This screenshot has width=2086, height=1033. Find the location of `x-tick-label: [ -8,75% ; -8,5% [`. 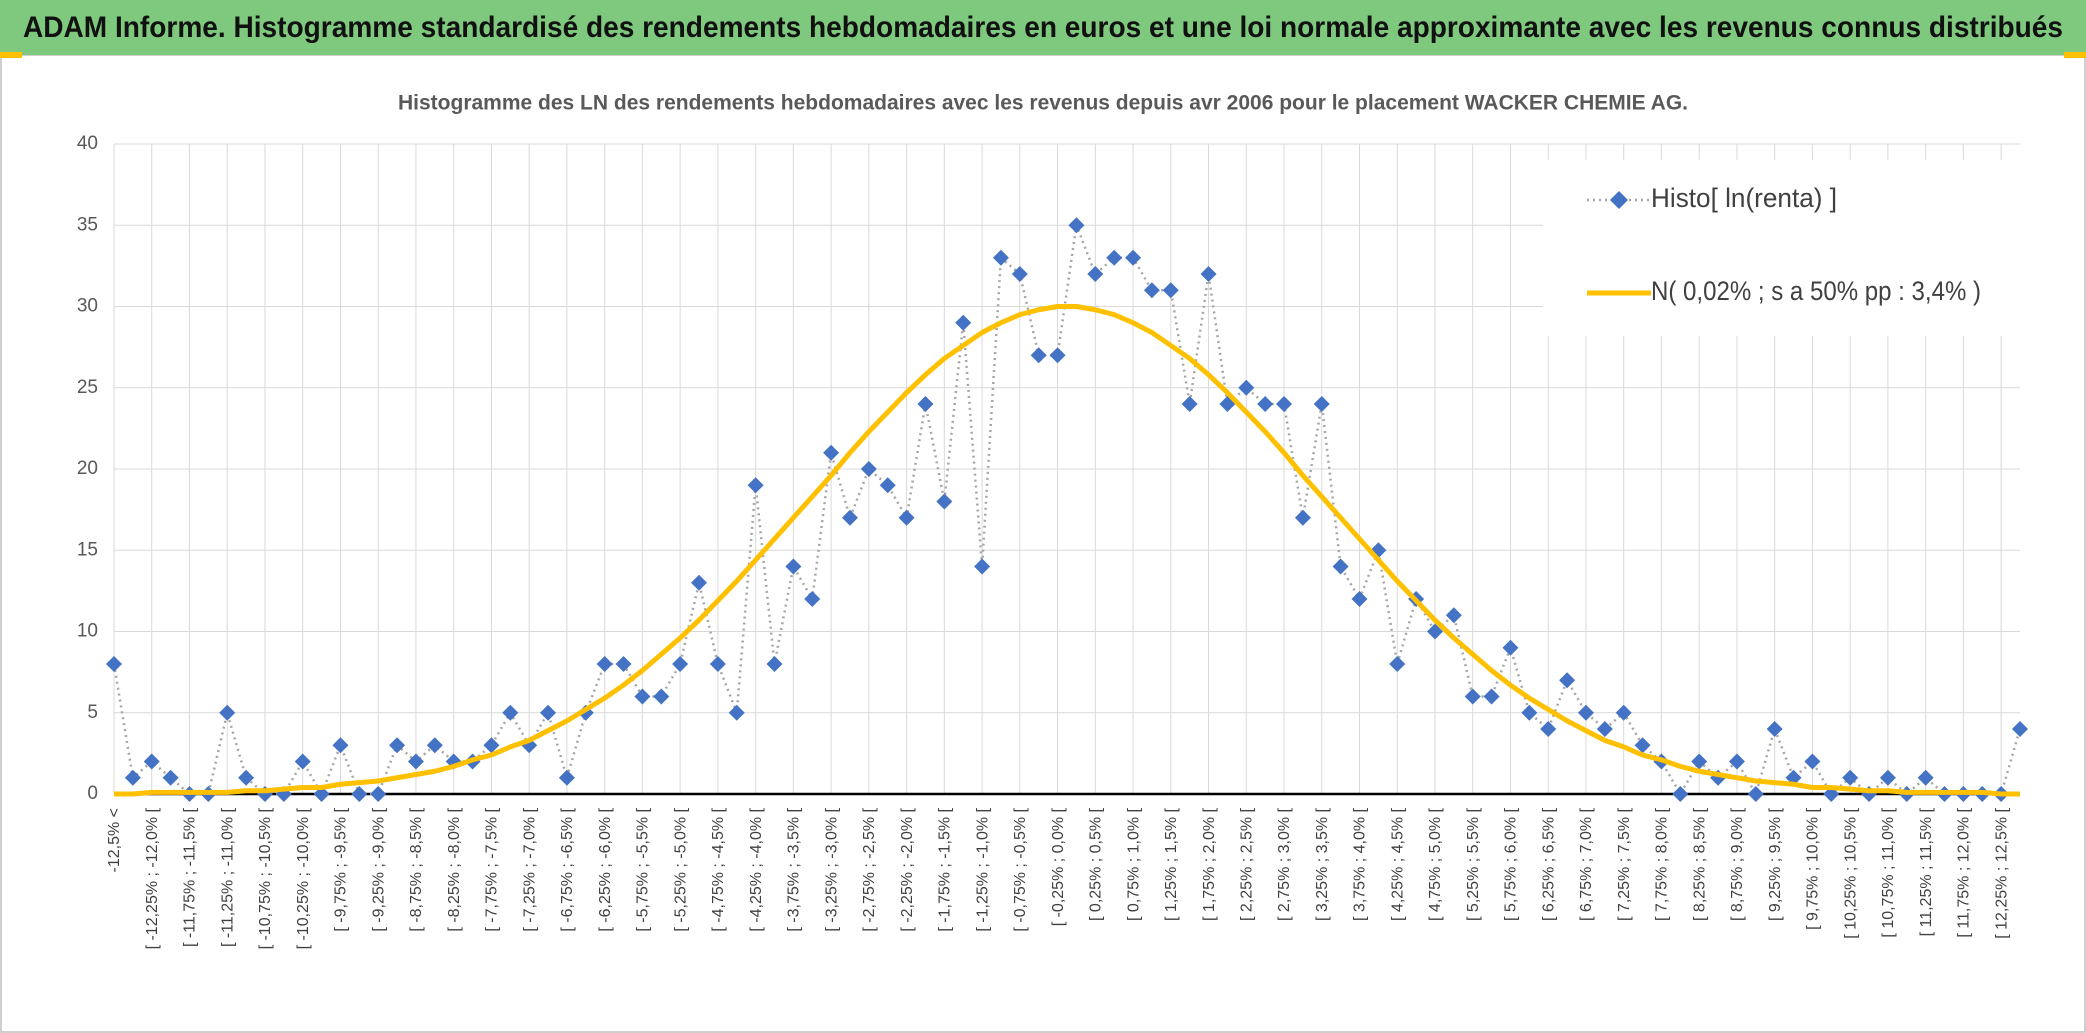

x-tick-label: [ -8,75% ; -8,5% [ is located at coordinates (416, 869).